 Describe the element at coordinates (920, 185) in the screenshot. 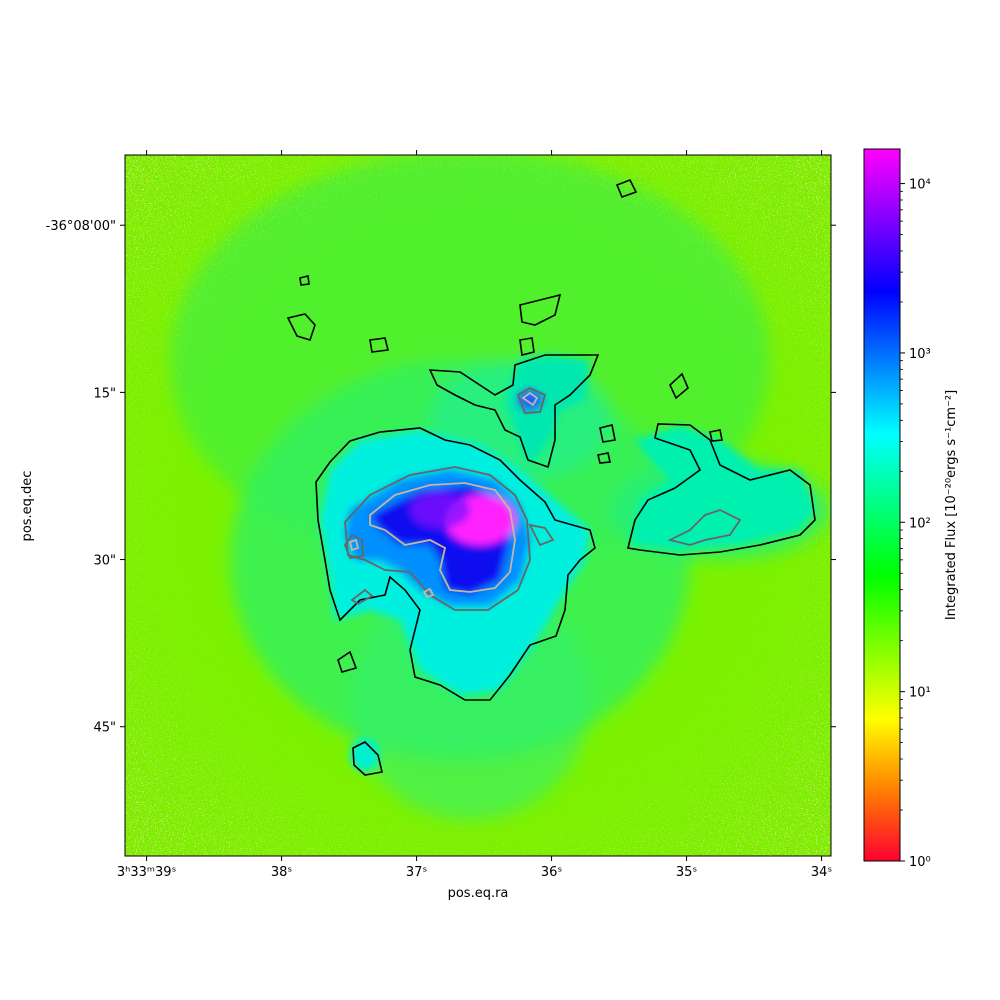

I see `colorbar-tick-label-4: 10⁴` at that location.